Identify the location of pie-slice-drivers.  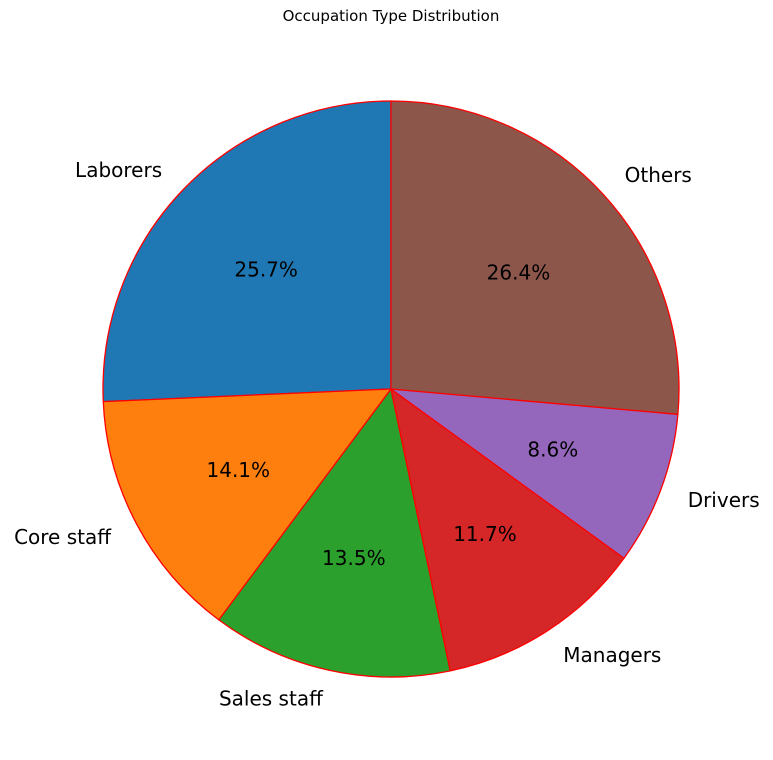
(534, 473).